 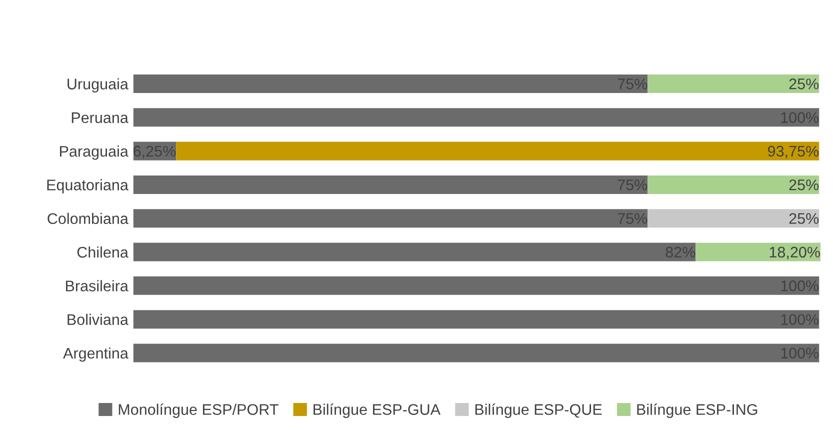 I want to click on y-tick-label: Colombiana, so click(x=88, y=218).